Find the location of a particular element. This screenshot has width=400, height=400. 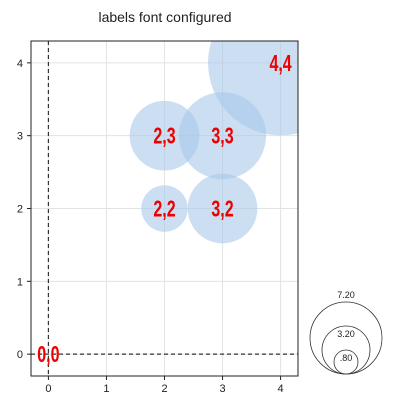

size-legend: 7.20 3.20 .80 is located at coordinates (346, 332).